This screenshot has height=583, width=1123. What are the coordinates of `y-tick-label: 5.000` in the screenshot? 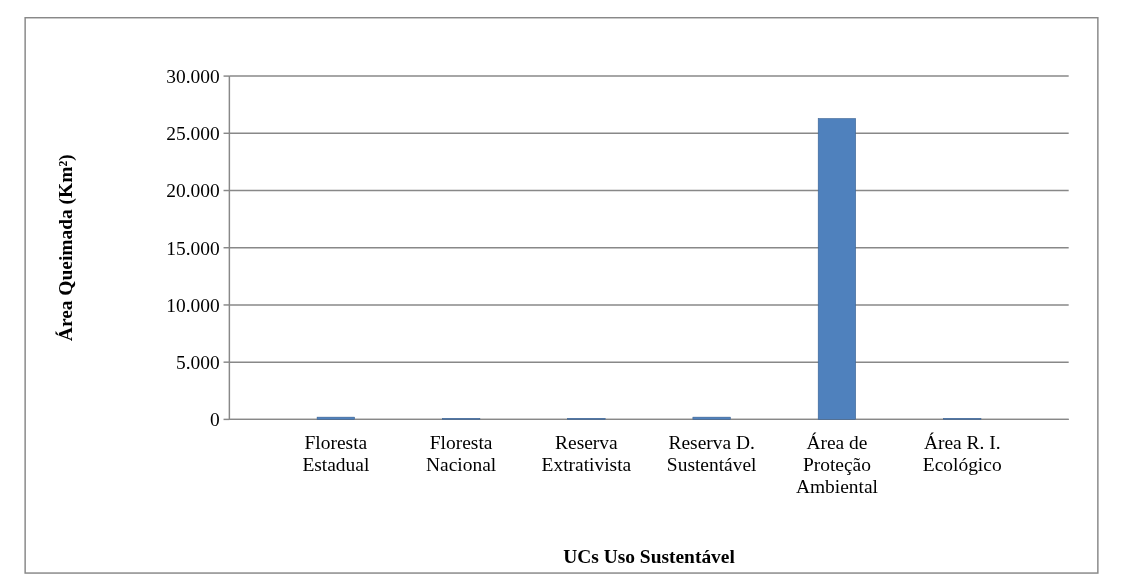 It's located at (197, 362).